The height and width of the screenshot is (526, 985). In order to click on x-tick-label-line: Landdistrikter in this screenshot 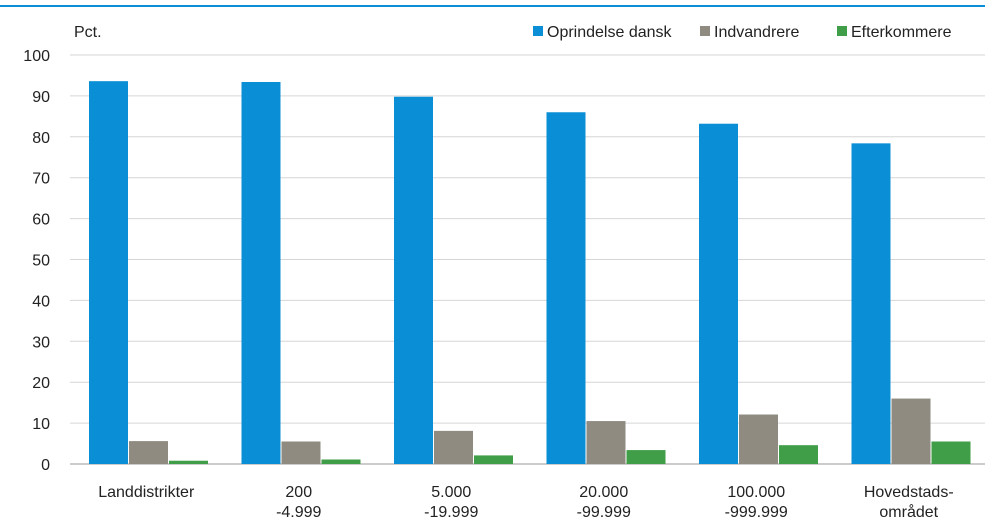, I will do `click(146, 492)`.